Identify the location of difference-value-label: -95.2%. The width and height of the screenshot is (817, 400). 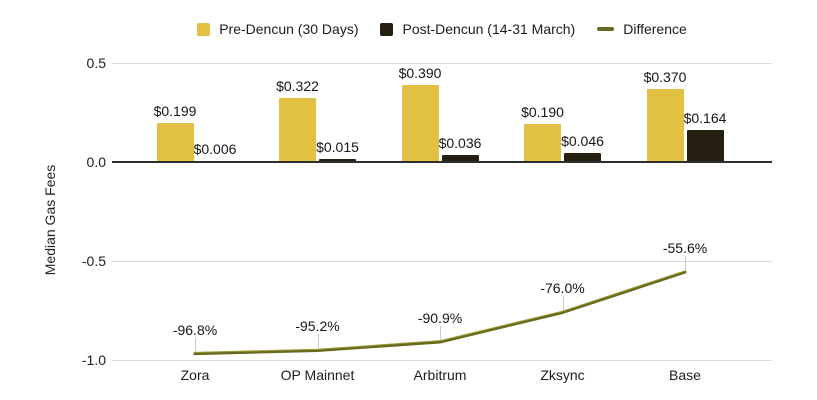
(317, 326).